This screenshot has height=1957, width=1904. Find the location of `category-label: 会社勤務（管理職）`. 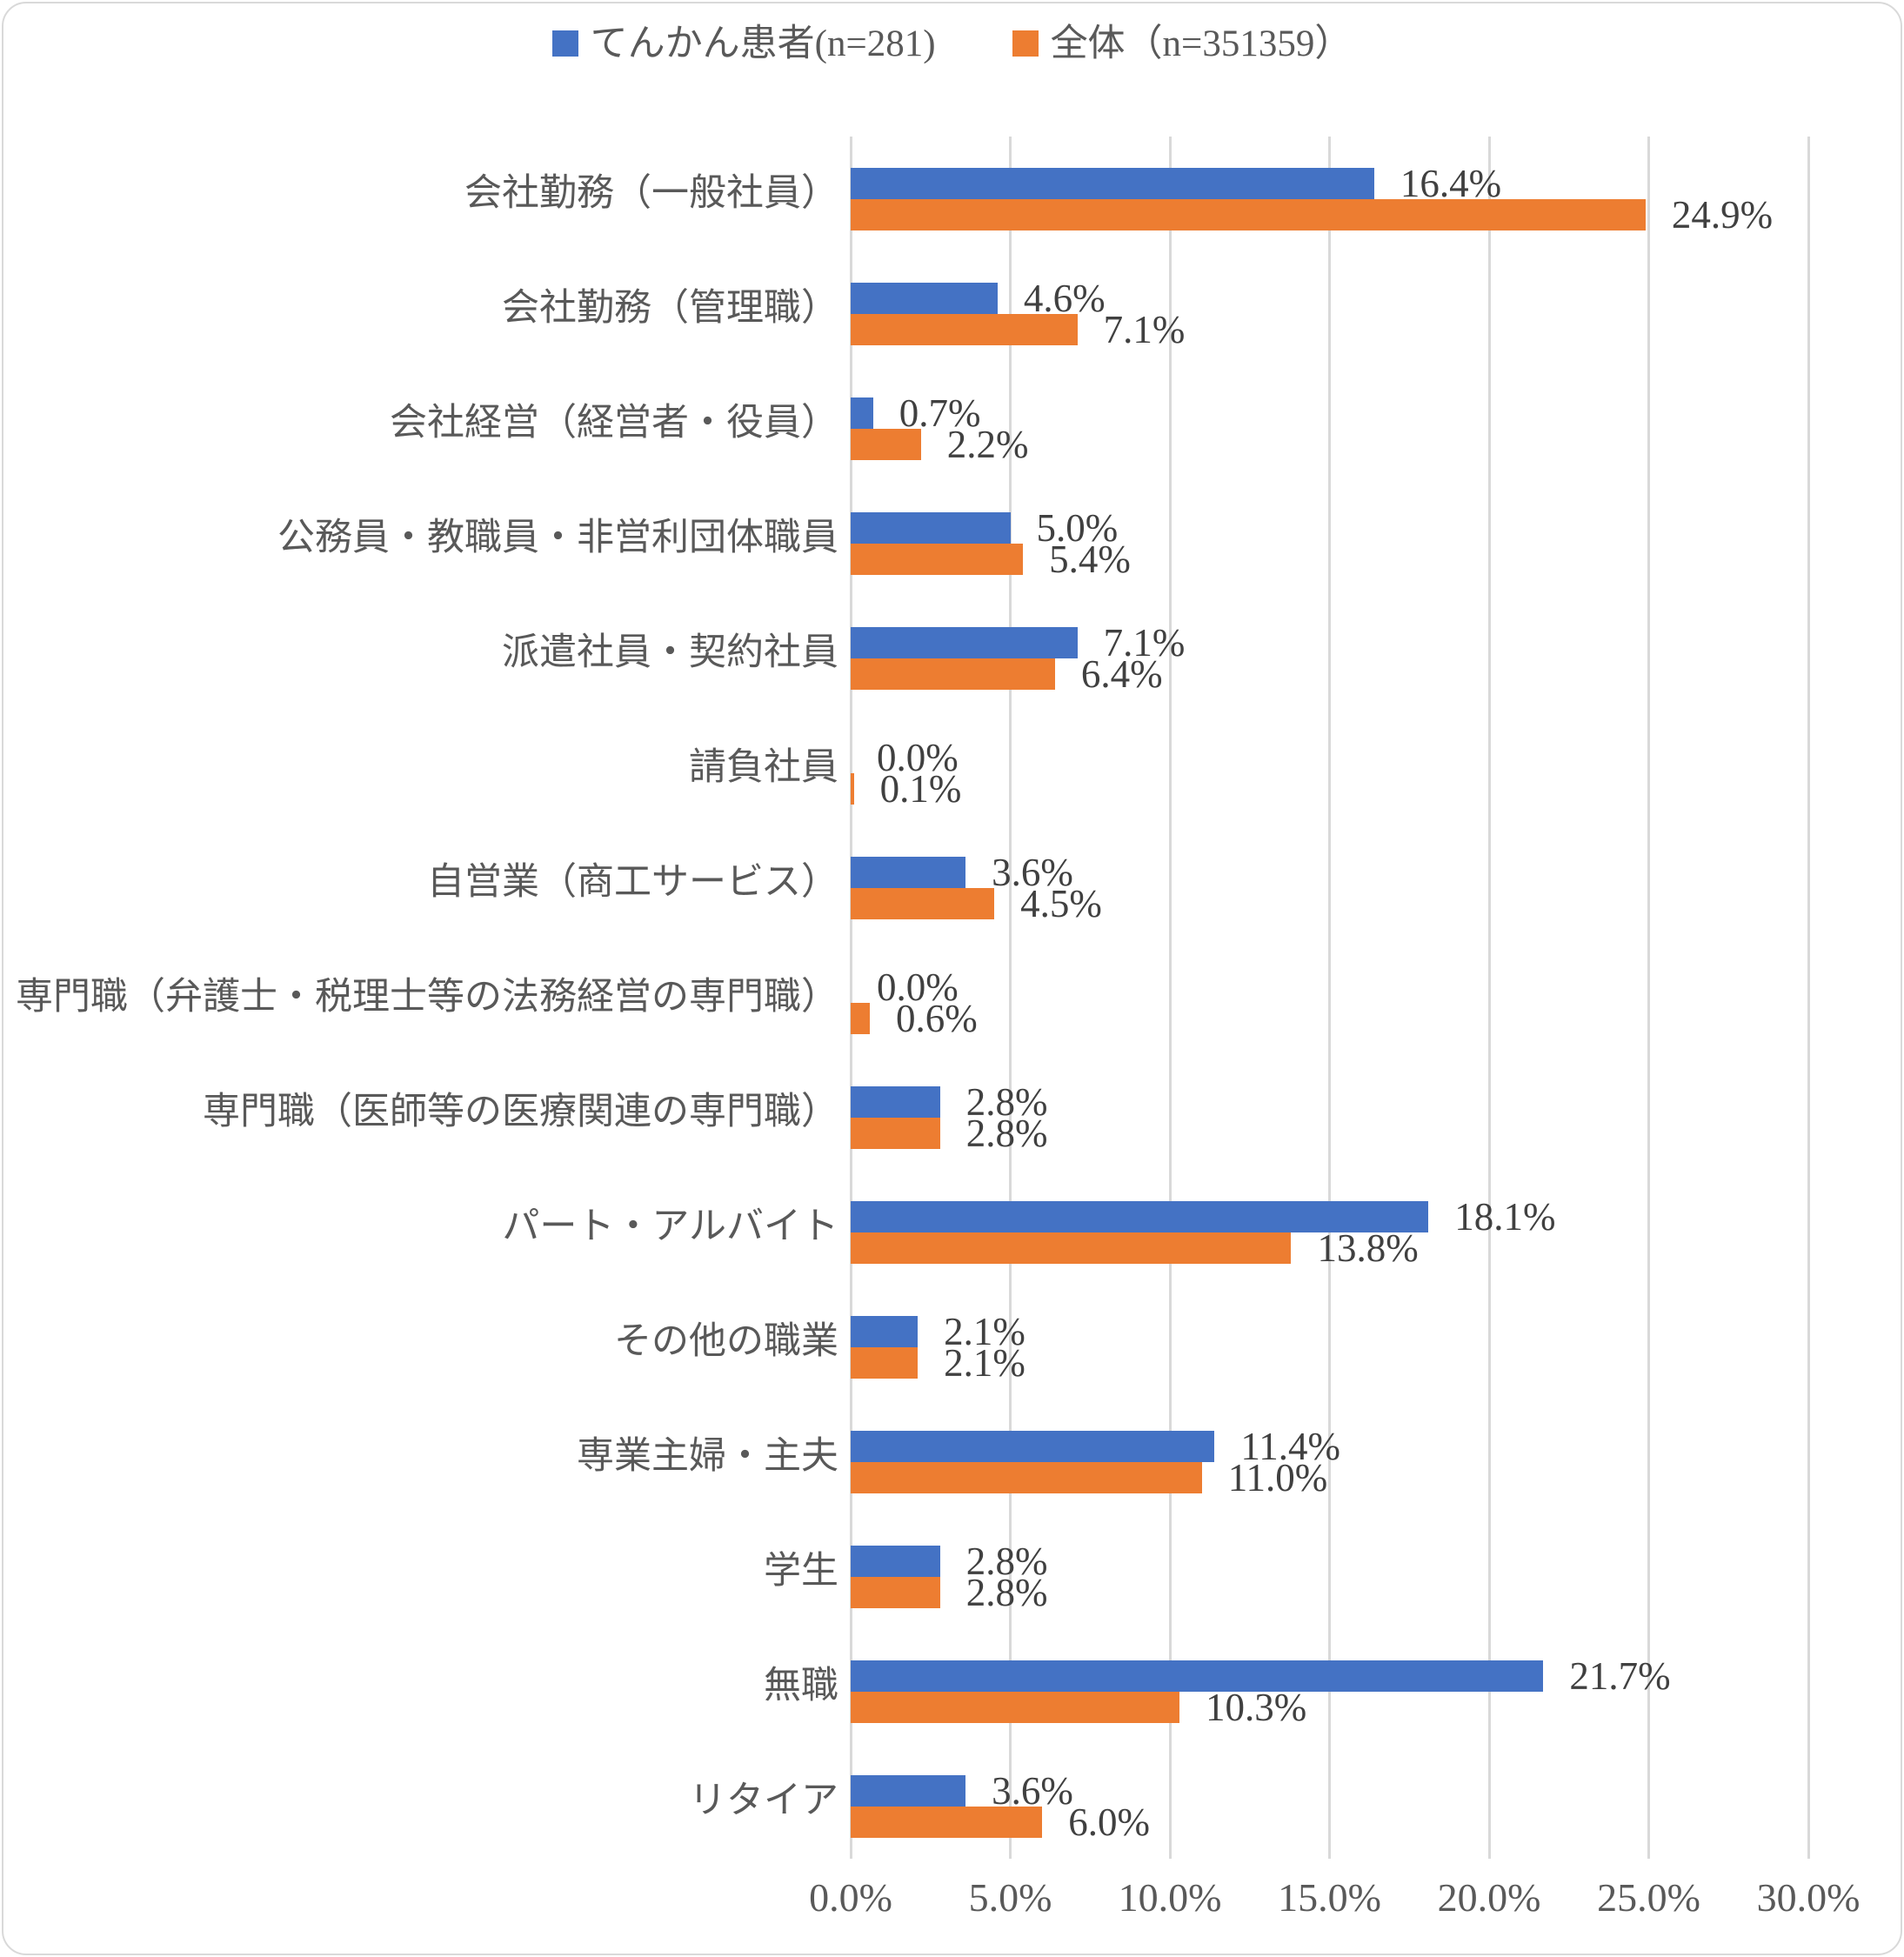

category-label: 会社勤務（管理職） is located at coordinates (670, 309).